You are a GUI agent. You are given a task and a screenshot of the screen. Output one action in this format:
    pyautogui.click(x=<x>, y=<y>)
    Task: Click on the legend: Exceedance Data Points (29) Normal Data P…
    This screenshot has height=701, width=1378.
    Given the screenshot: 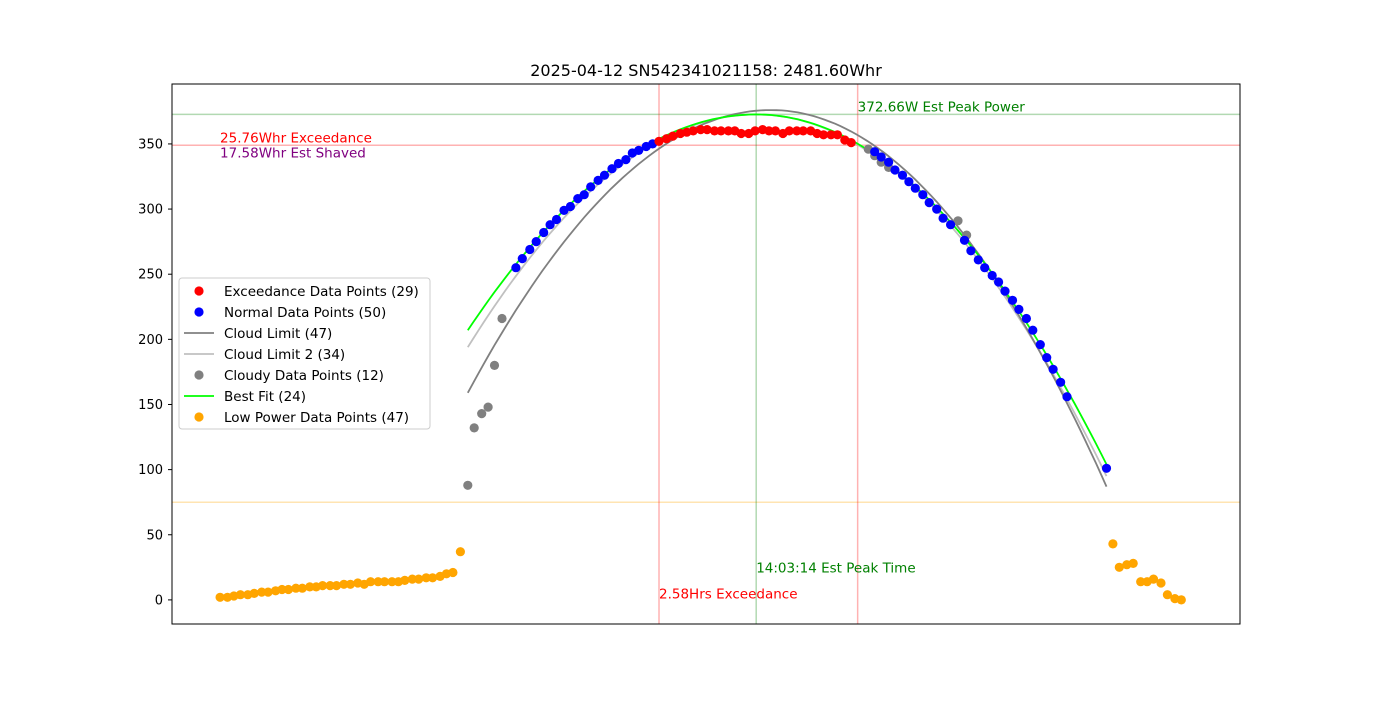 What is the action you would take?
    pyautogui.click(x=304, y=353)
    